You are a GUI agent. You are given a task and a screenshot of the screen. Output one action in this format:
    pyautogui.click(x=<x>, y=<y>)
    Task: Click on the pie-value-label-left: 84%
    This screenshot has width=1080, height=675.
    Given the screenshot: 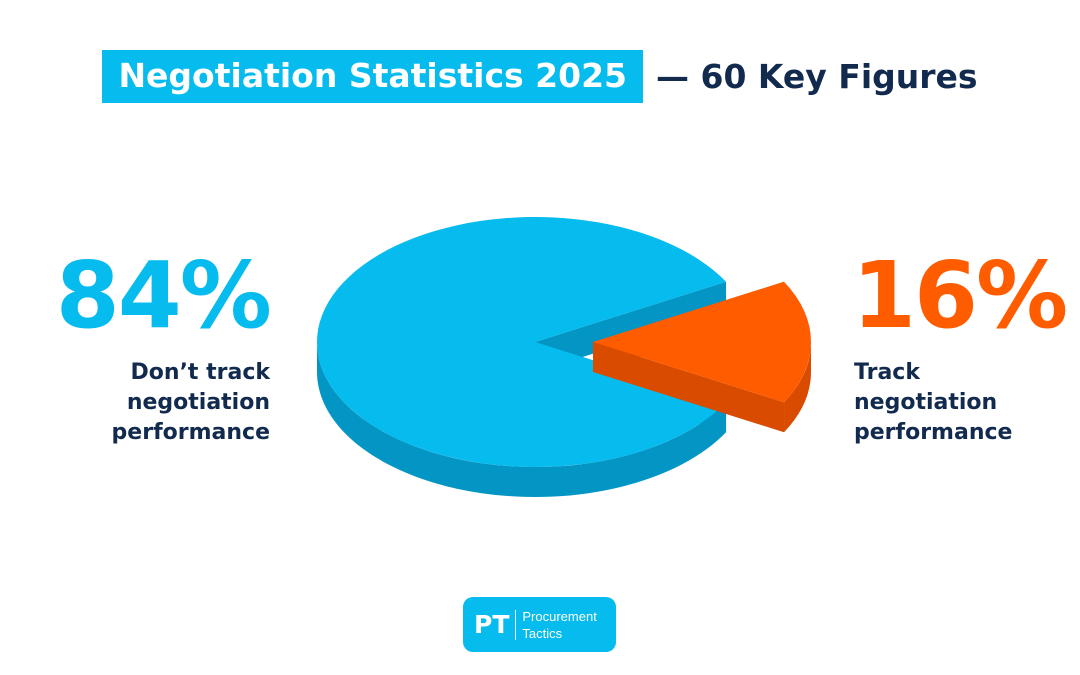 What is the action you would take?
    pyautogui.click(x=163, y=295)
    